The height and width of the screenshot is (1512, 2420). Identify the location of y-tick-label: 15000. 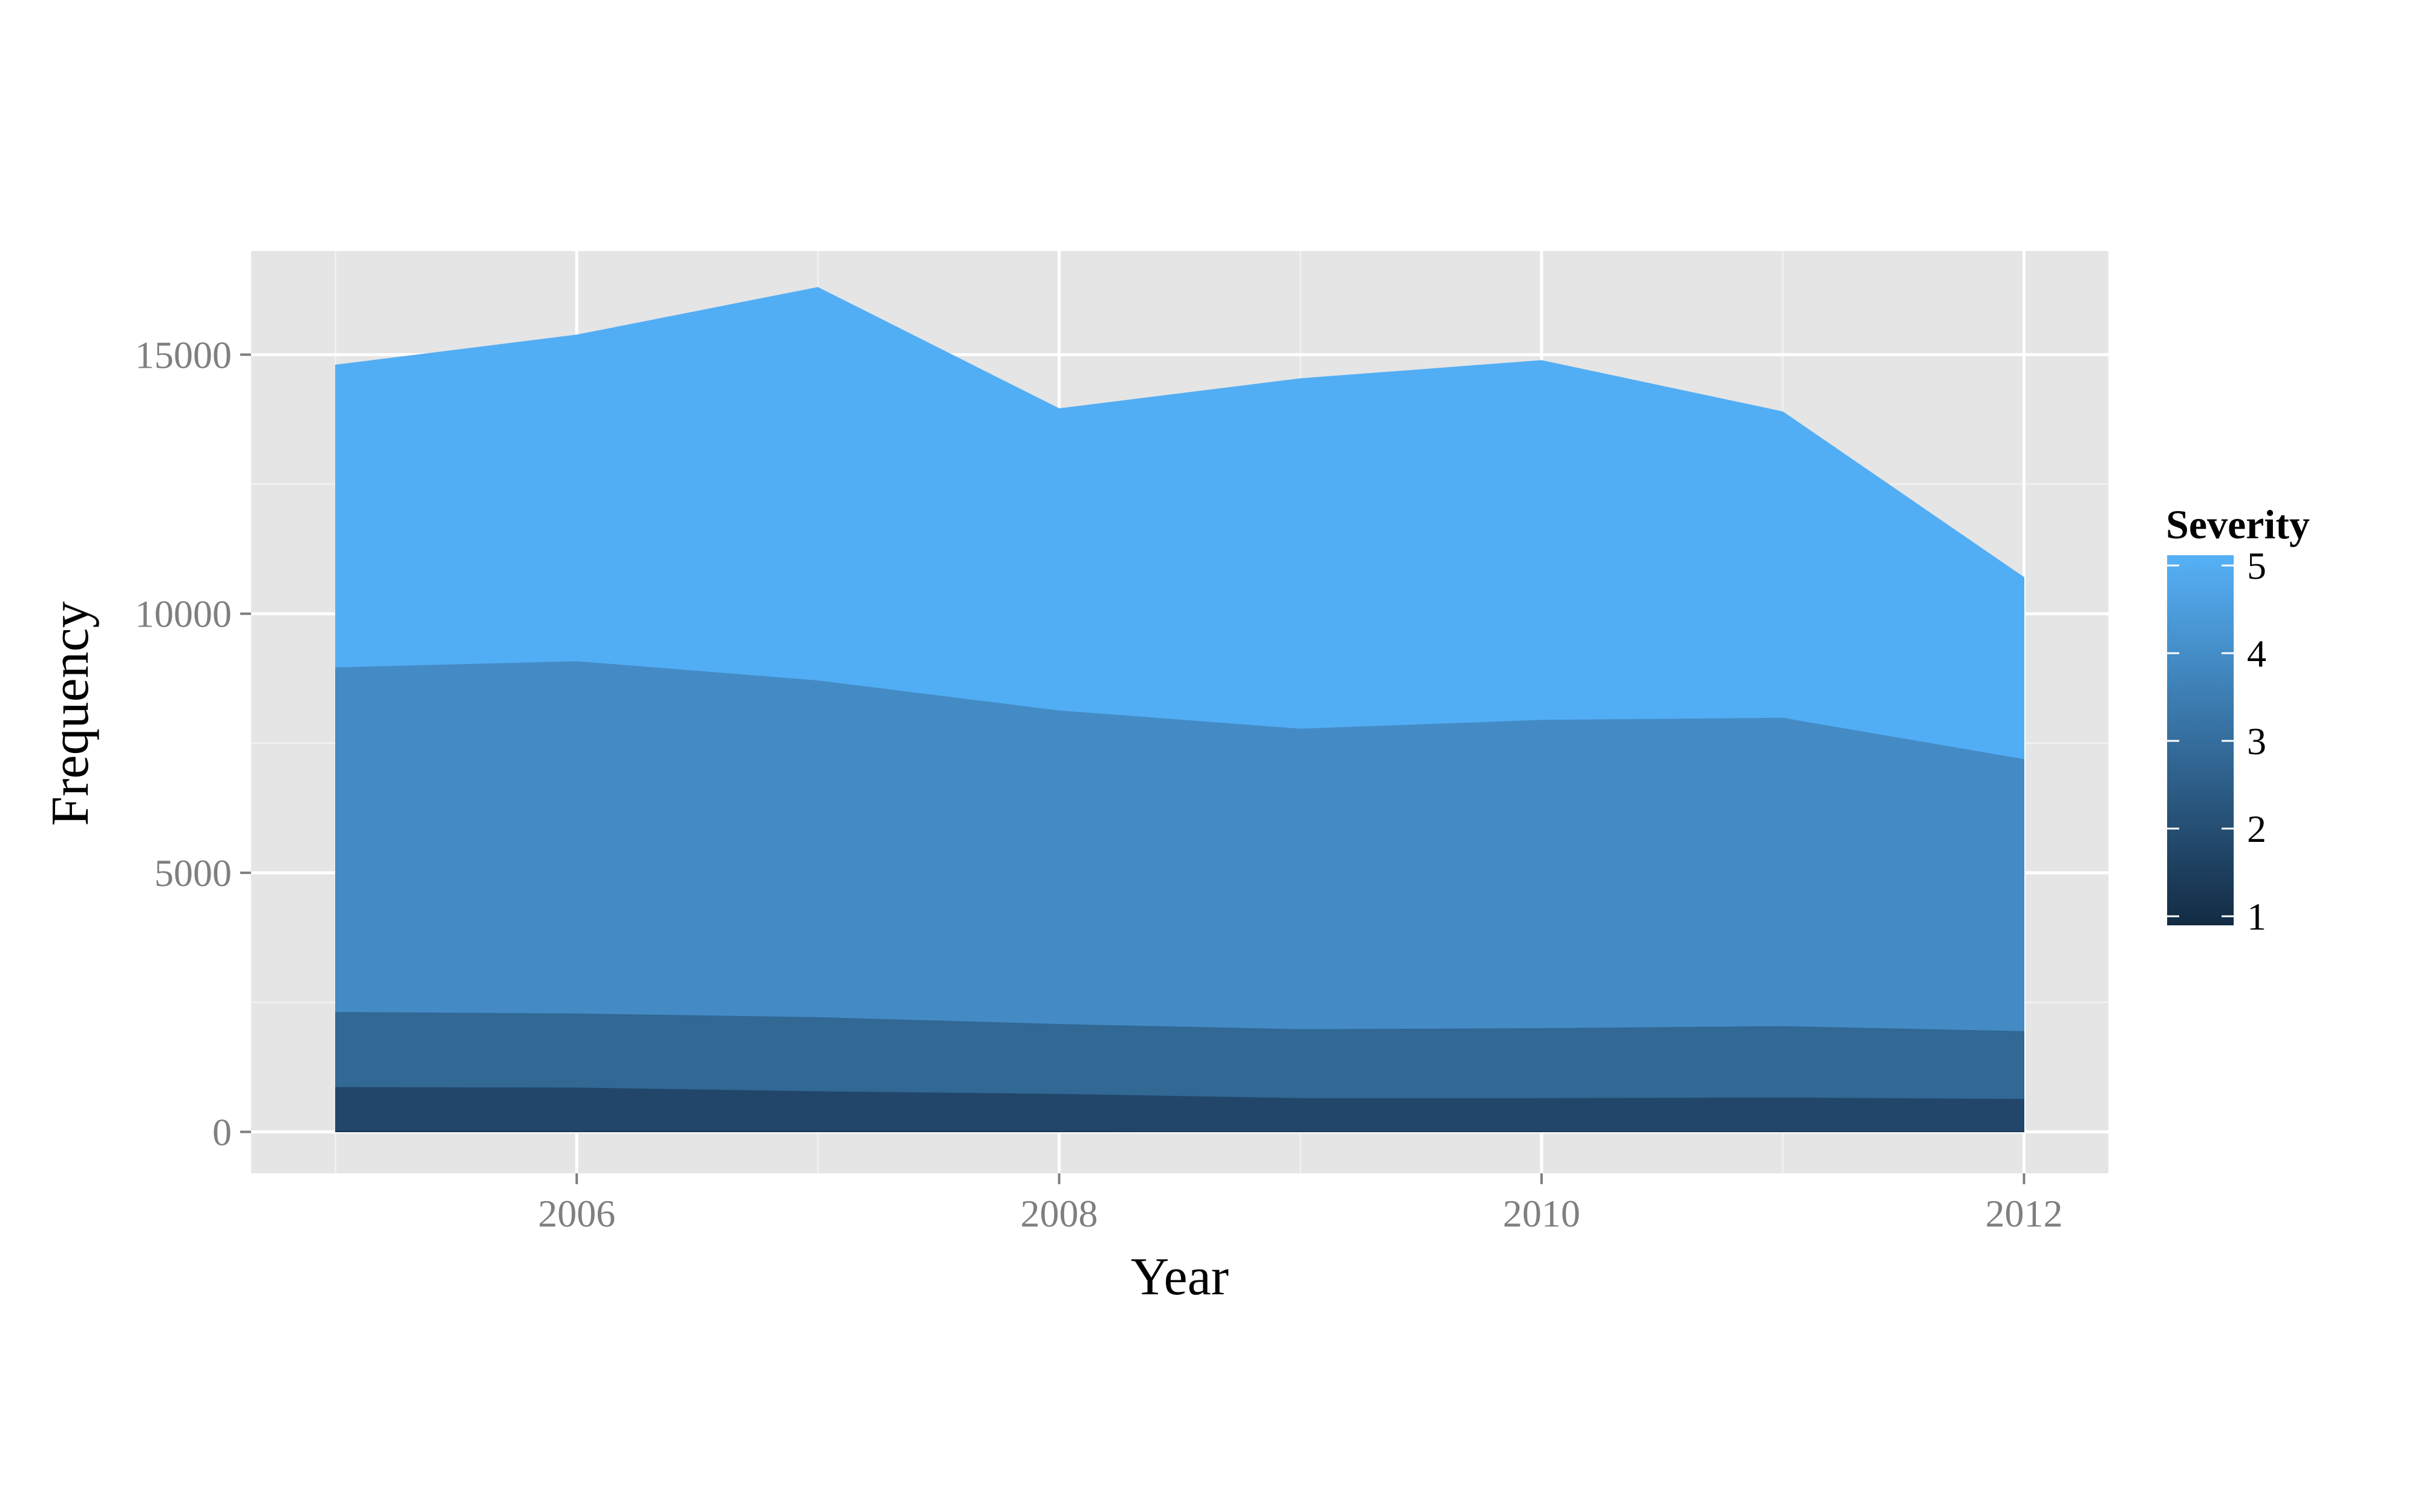
(183, 355).